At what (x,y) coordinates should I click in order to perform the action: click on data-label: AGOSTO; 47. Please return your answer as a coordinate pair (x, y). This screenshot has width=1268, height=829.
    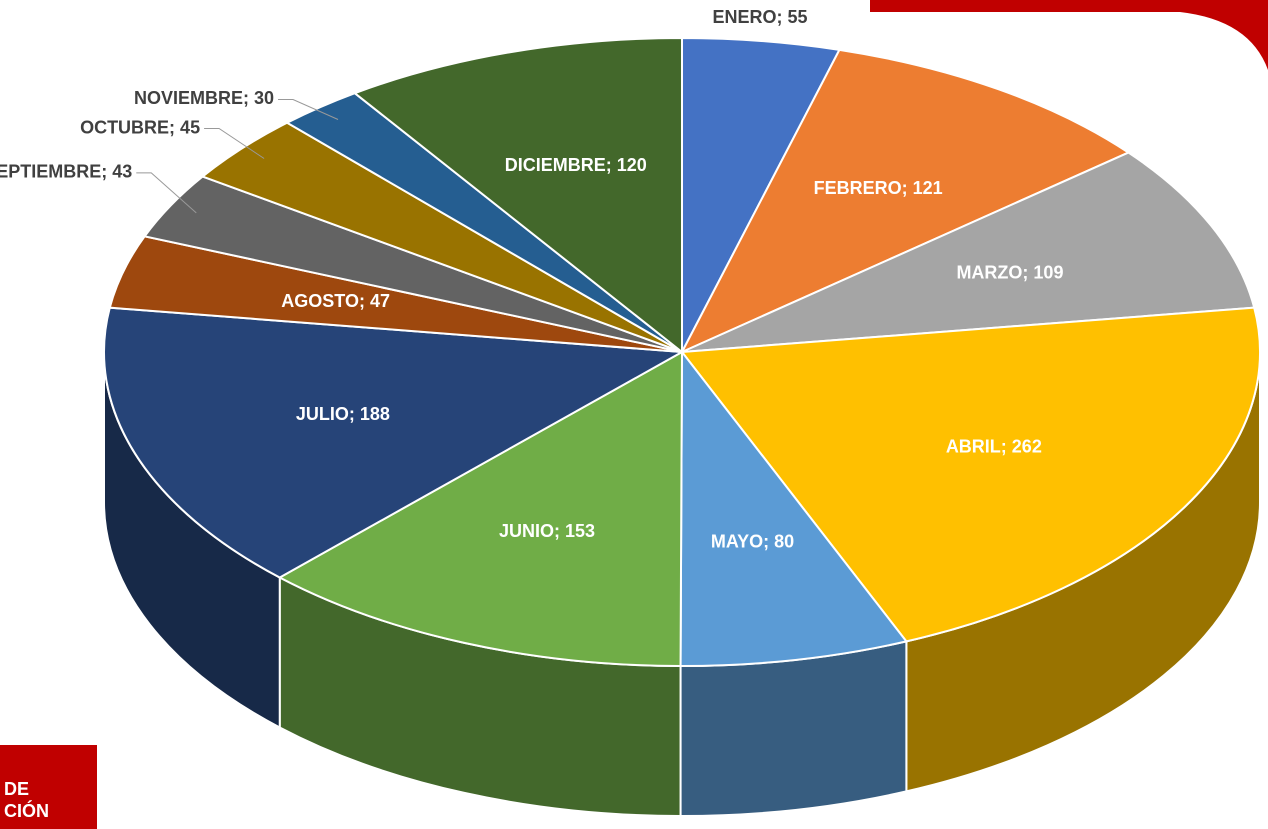
    Looking at the image, I should click on (335, 301).